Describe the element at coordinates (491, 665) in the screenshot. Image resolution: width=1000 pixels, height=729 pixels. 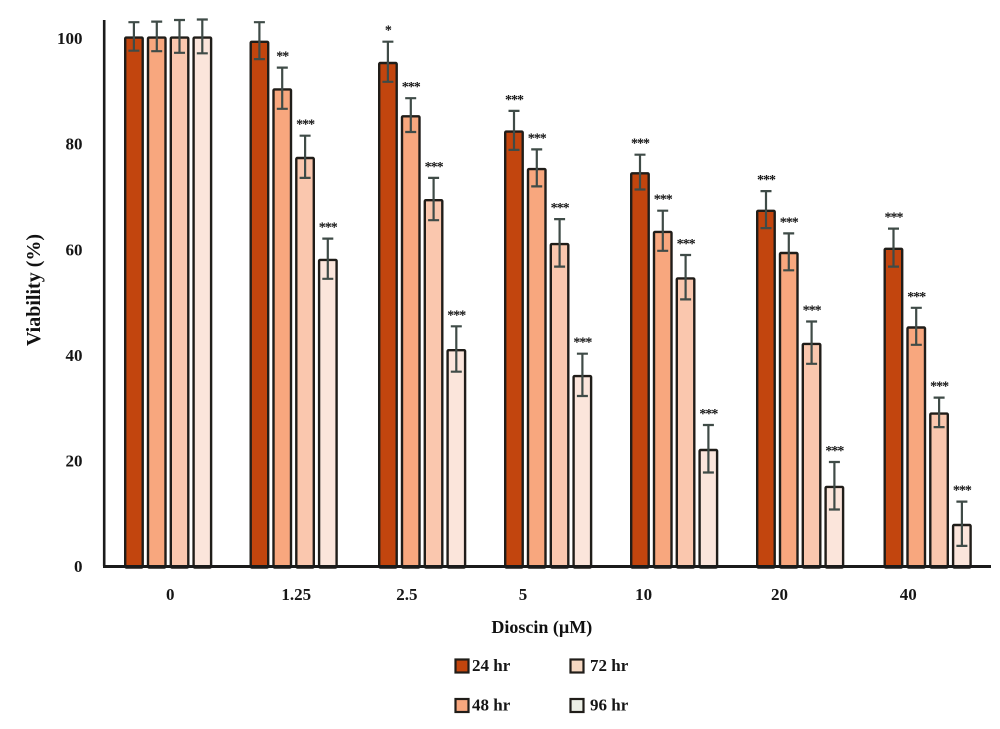
I see `svg-text: 24 hr` at that location.